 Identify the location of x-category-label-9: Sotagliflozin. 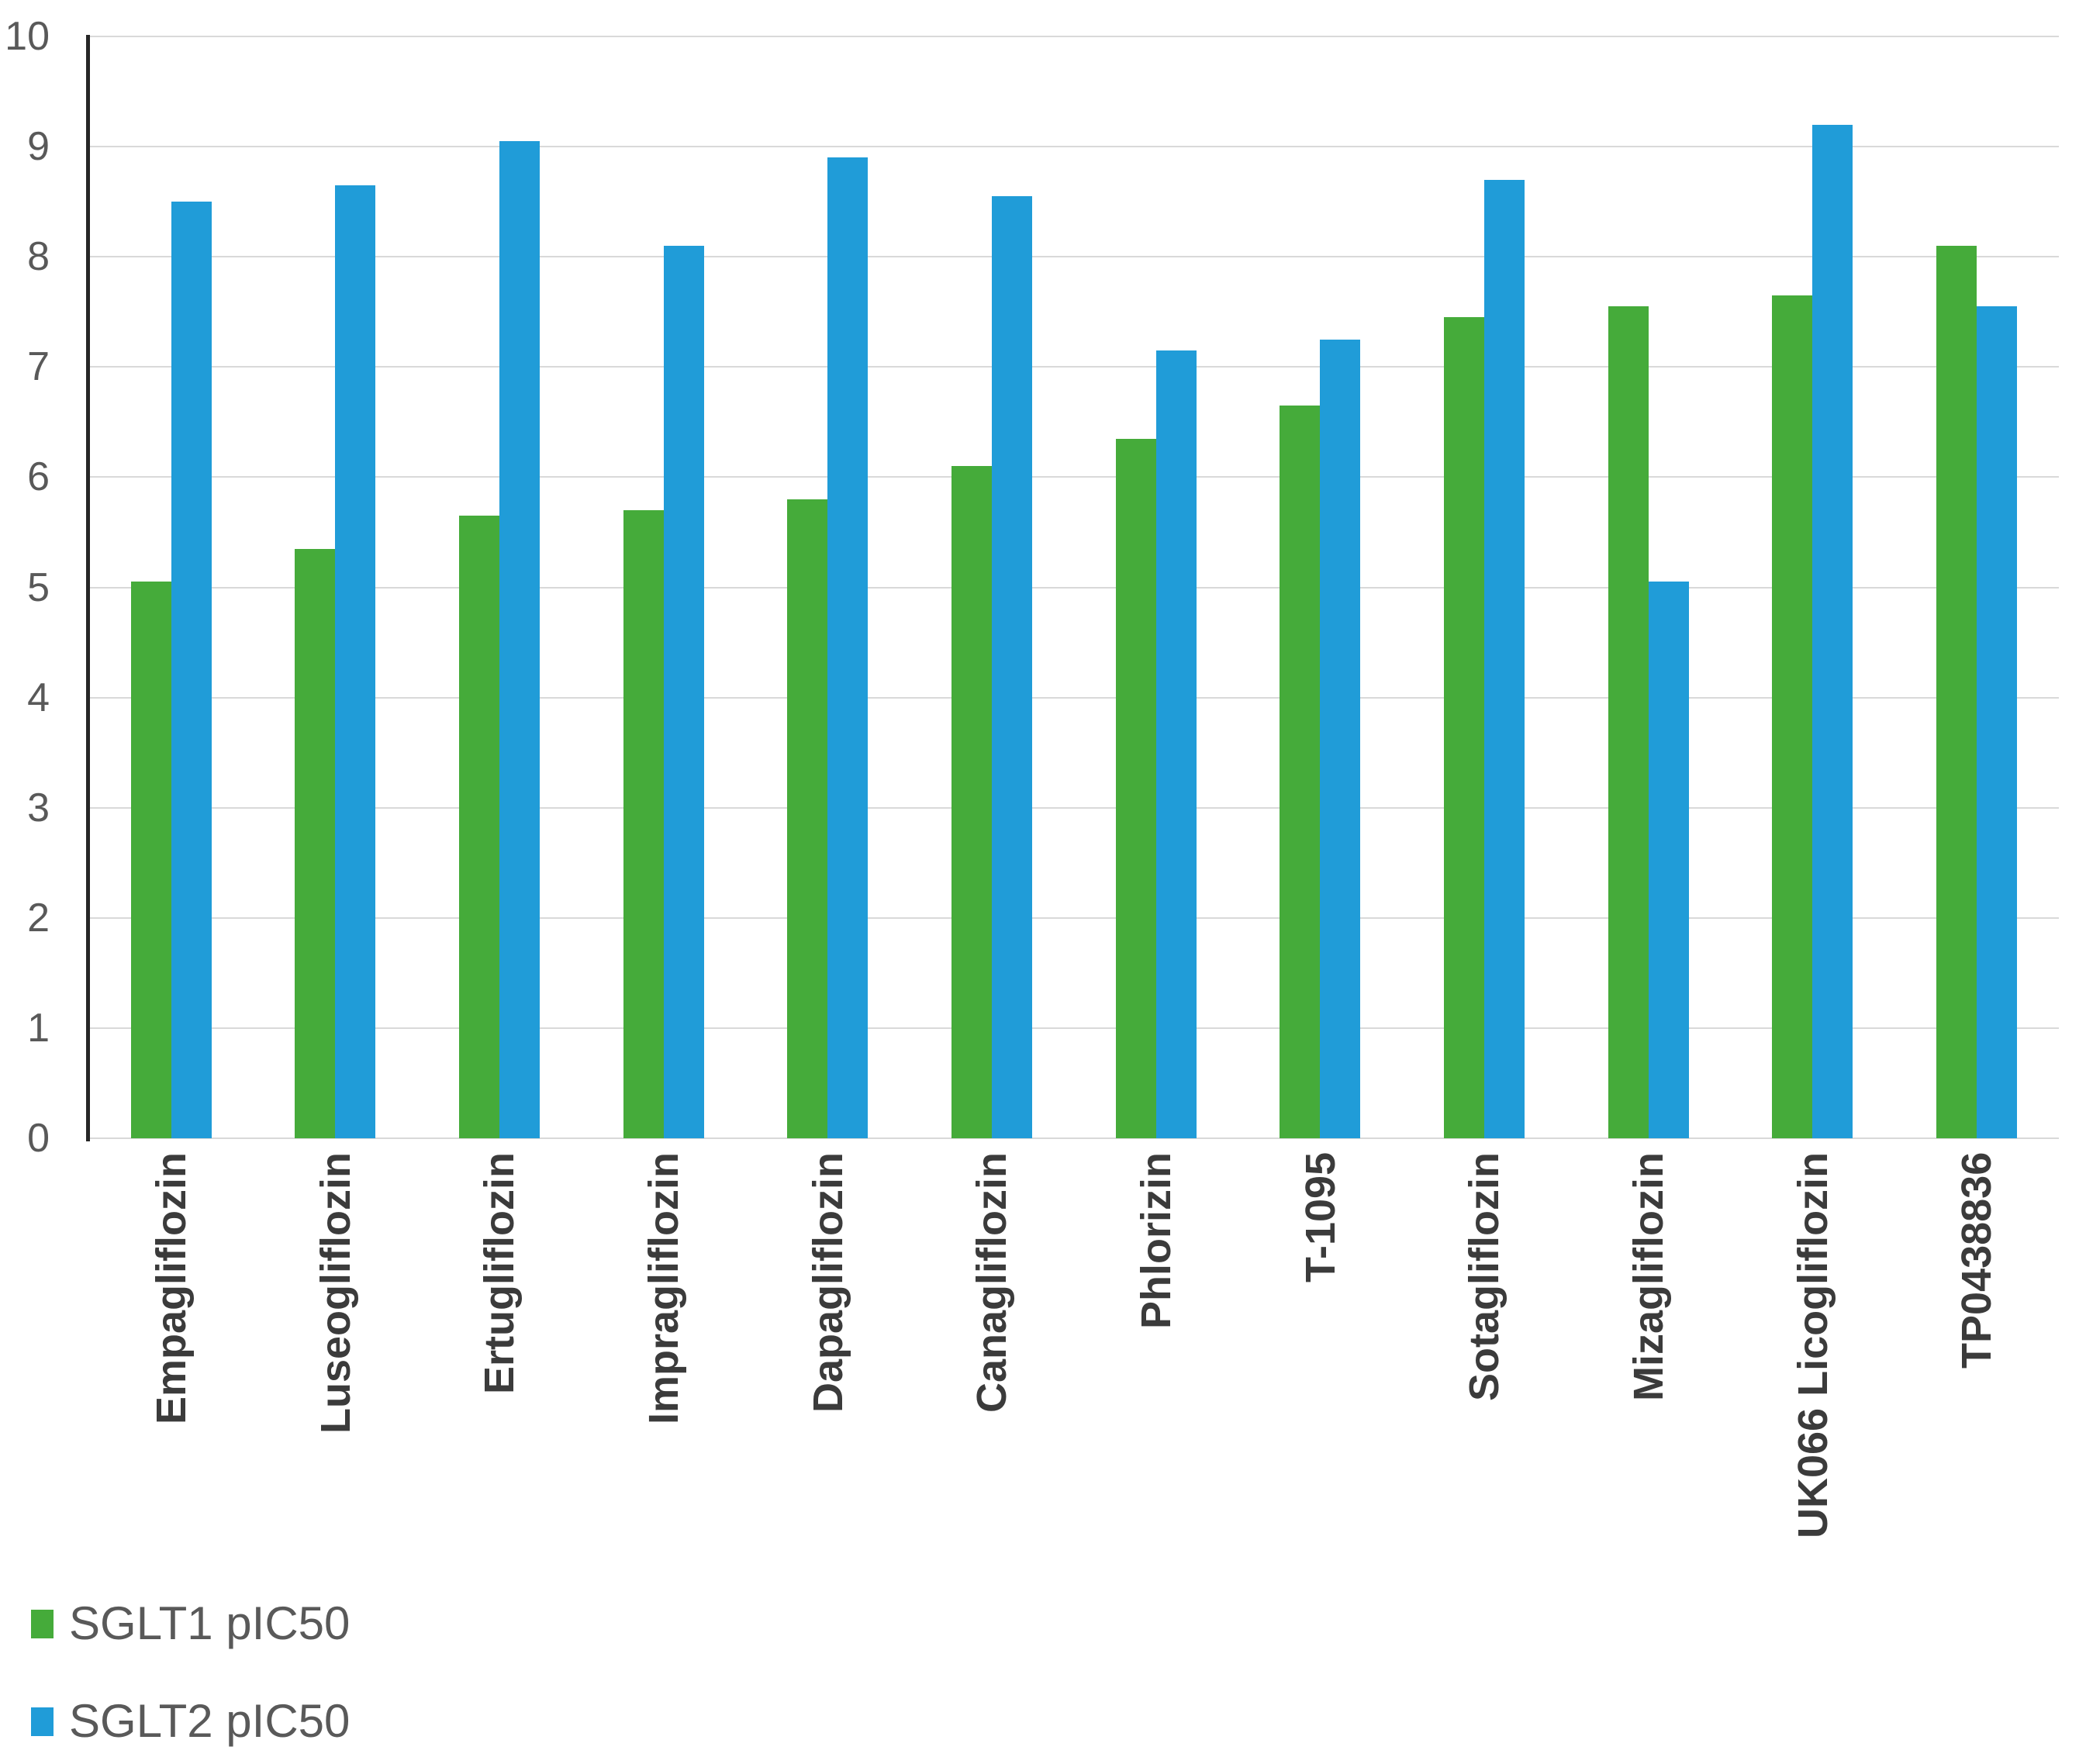
(1484, 1276).